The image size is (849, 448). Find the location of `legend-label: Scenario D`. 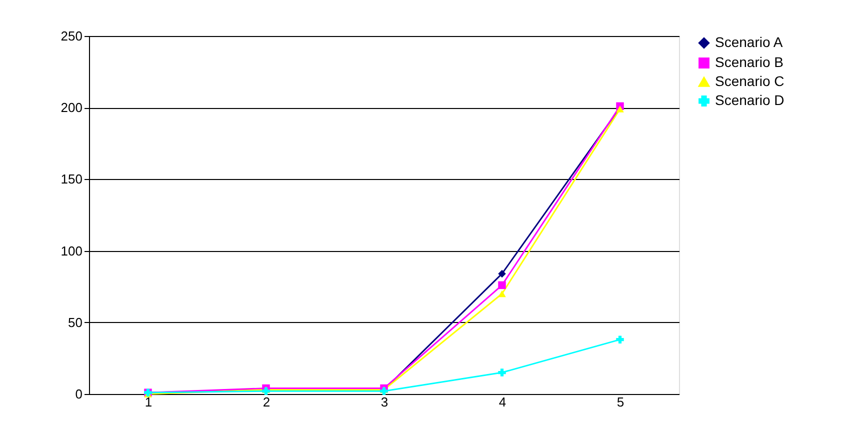

legend-label: Scenario D is located at coordinates (749, 100).